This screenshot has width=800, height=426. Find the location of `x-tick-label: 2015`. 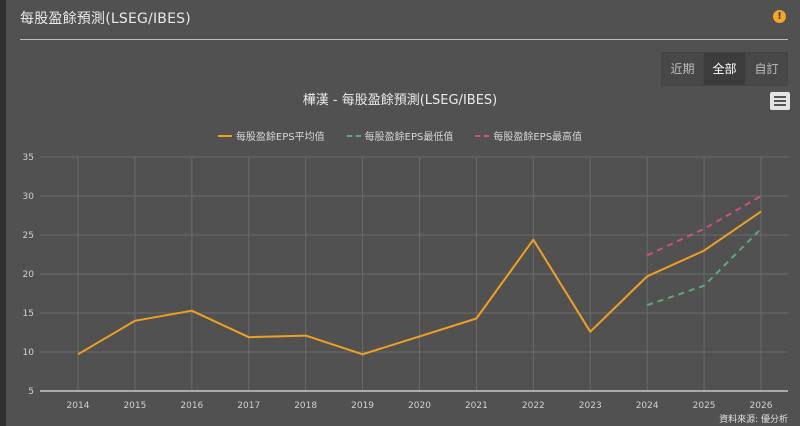

x-tick-label: 2015 is located at coordinates (134, 406).